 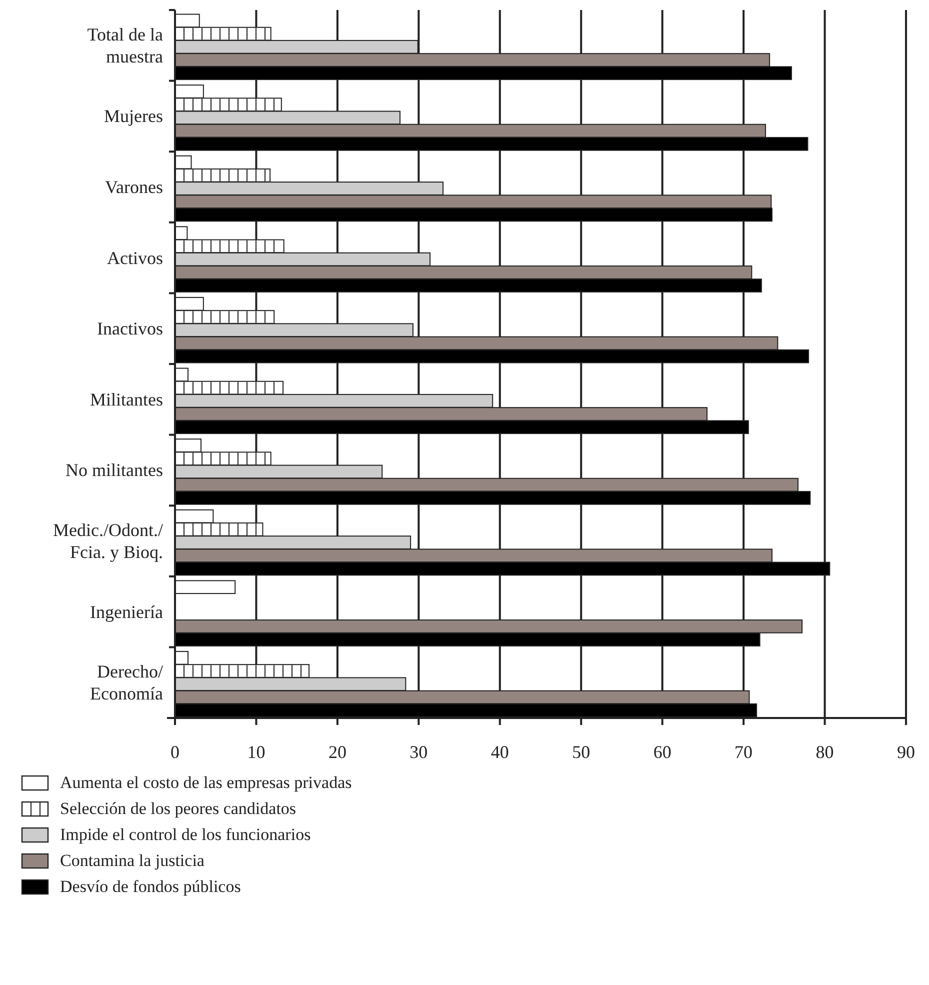 I want to click on x-tick-label: 0, so click(x=175, y=752).